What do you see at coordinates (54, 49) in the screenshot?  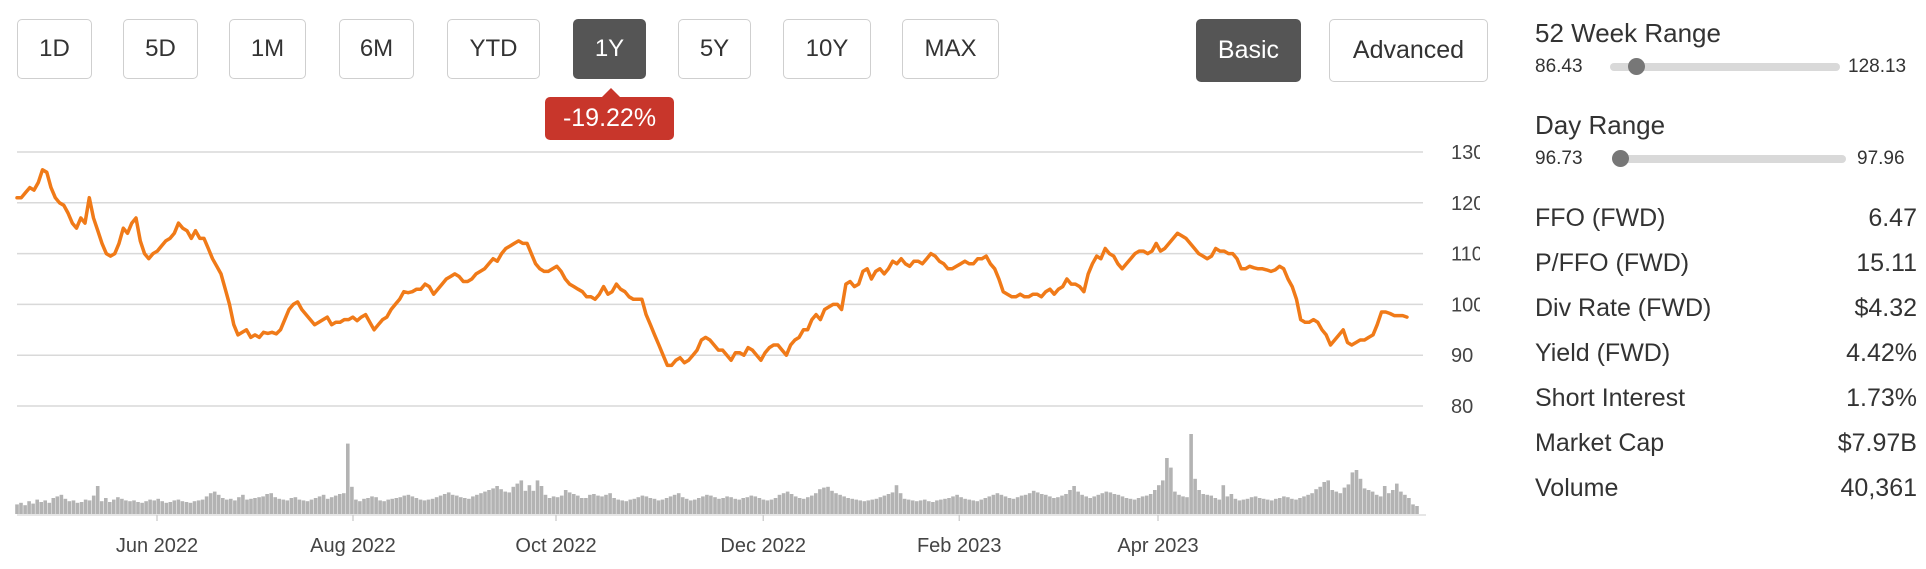 I see `range-button-1d: 1D` at bounding box center [54, 49].